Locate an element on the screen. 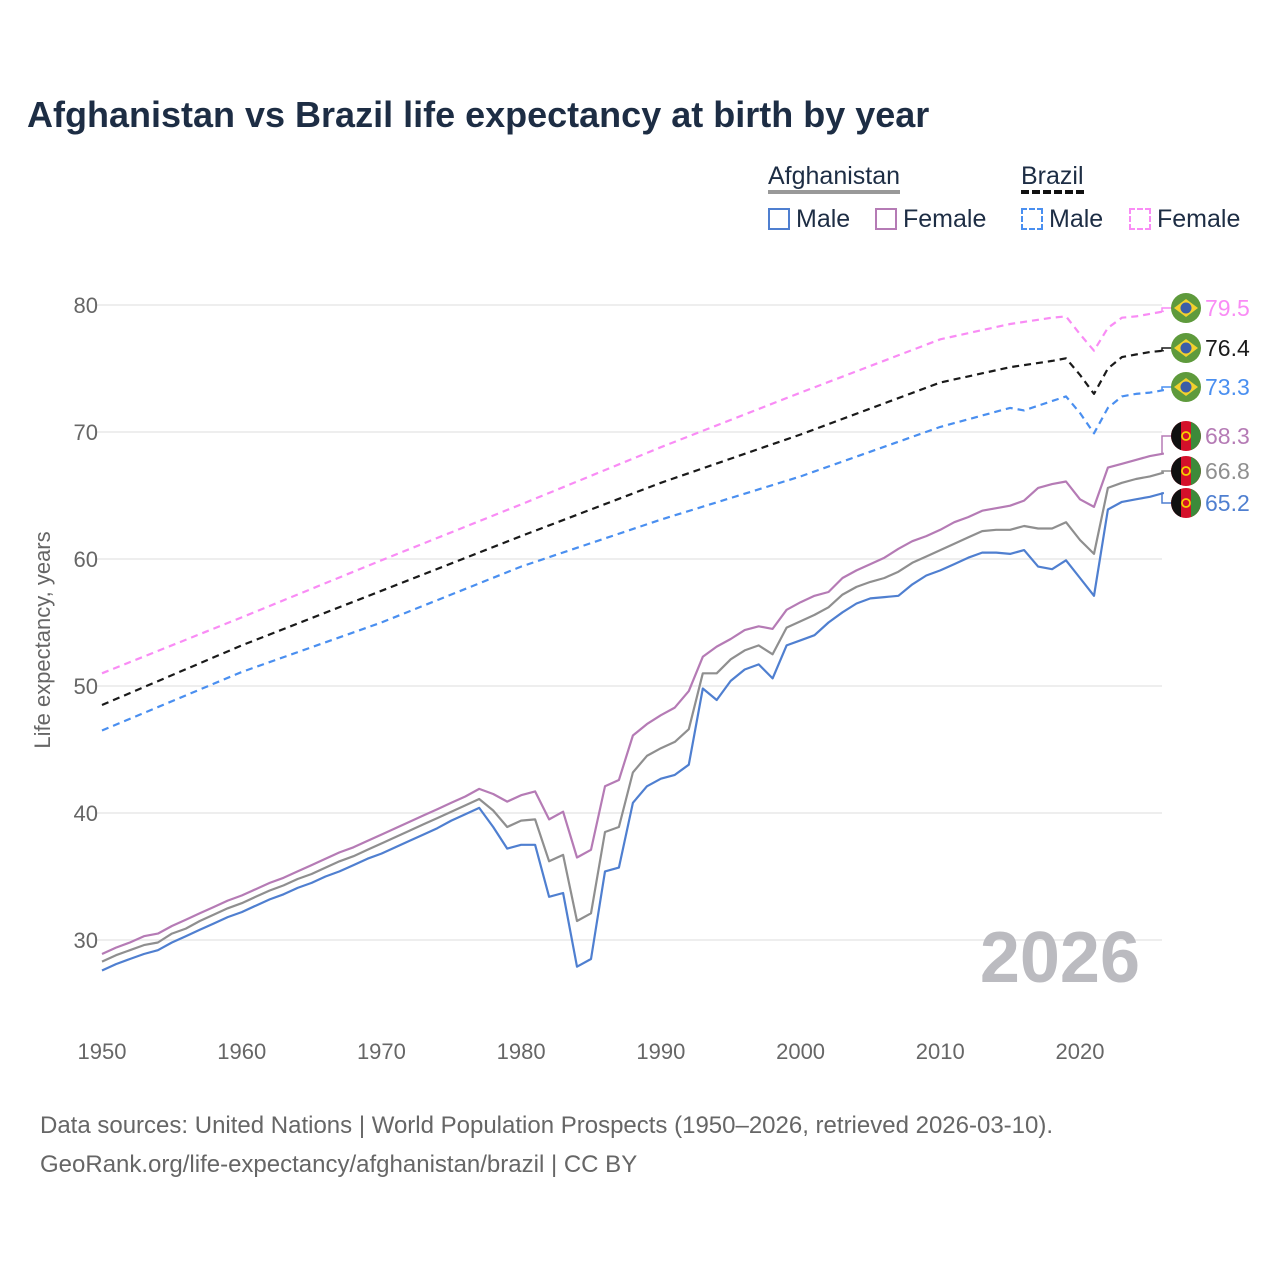 Image resolution: width=1280 pixels, height=1280 pixels. x-tick-label: 2010 is located at coordinates (940, 1051).